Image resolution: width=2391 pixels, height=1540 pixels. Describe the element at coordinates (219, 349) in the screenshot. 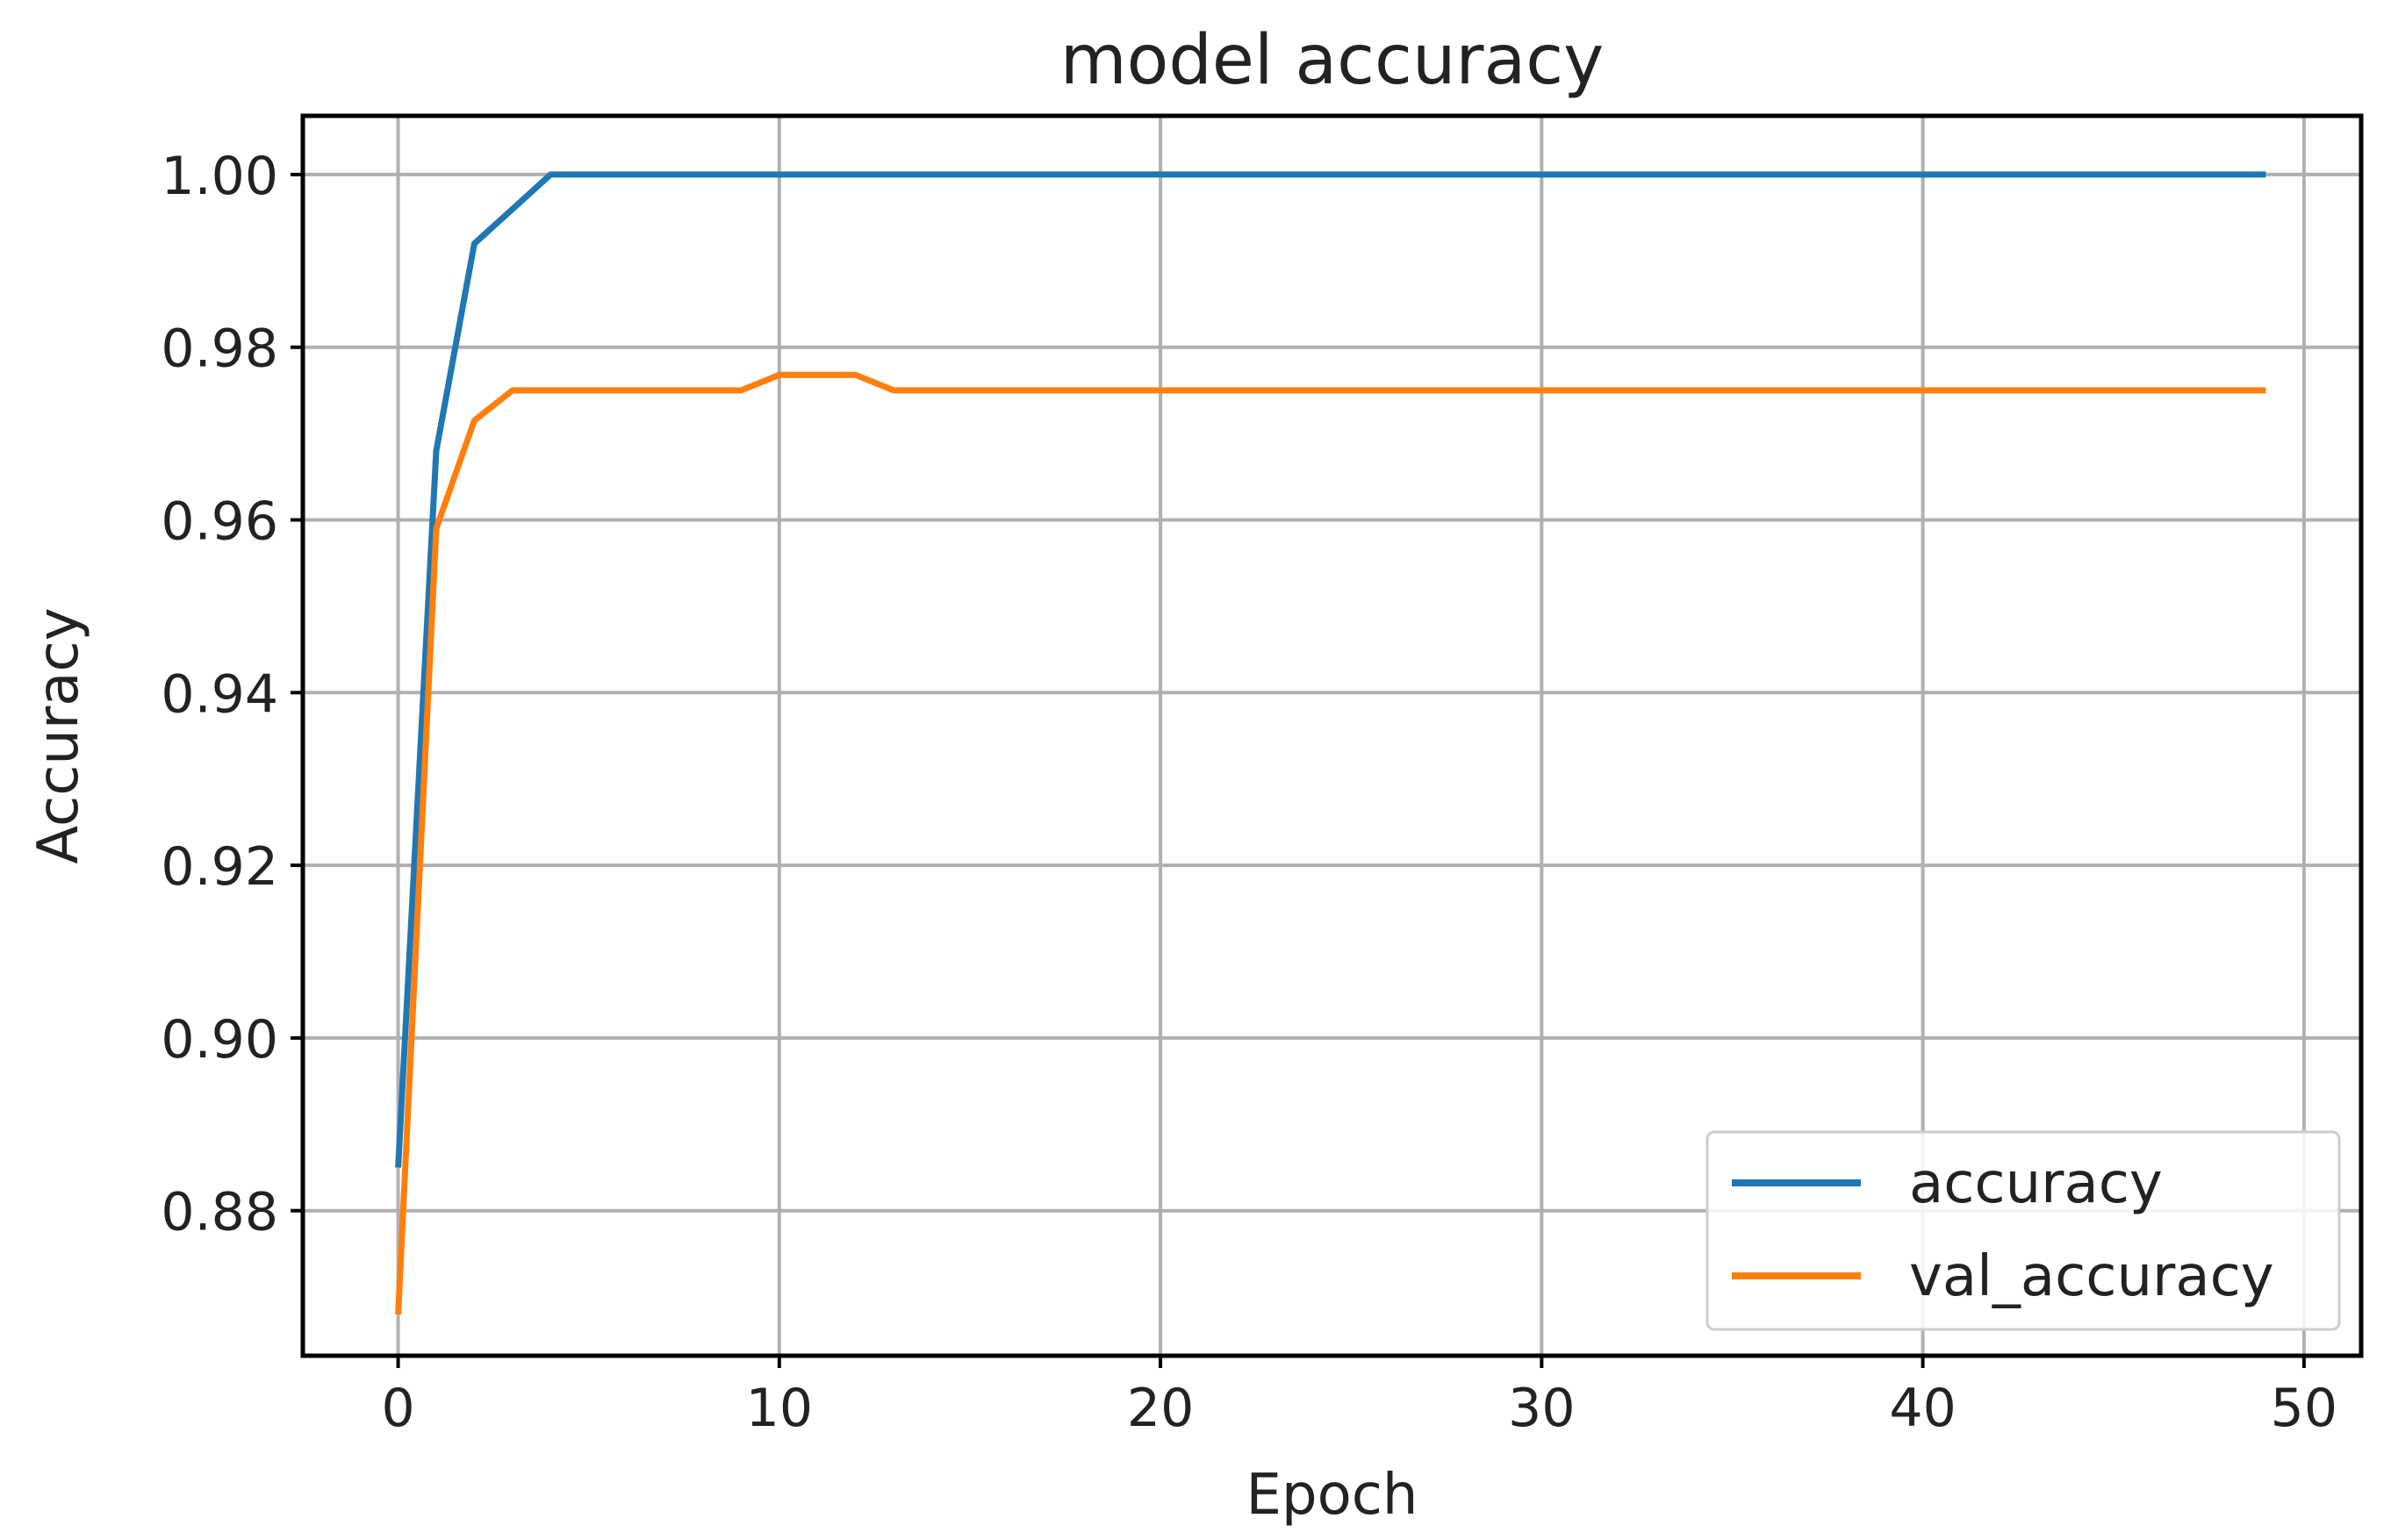

I see `y-tick-label: 0.98` at that location.